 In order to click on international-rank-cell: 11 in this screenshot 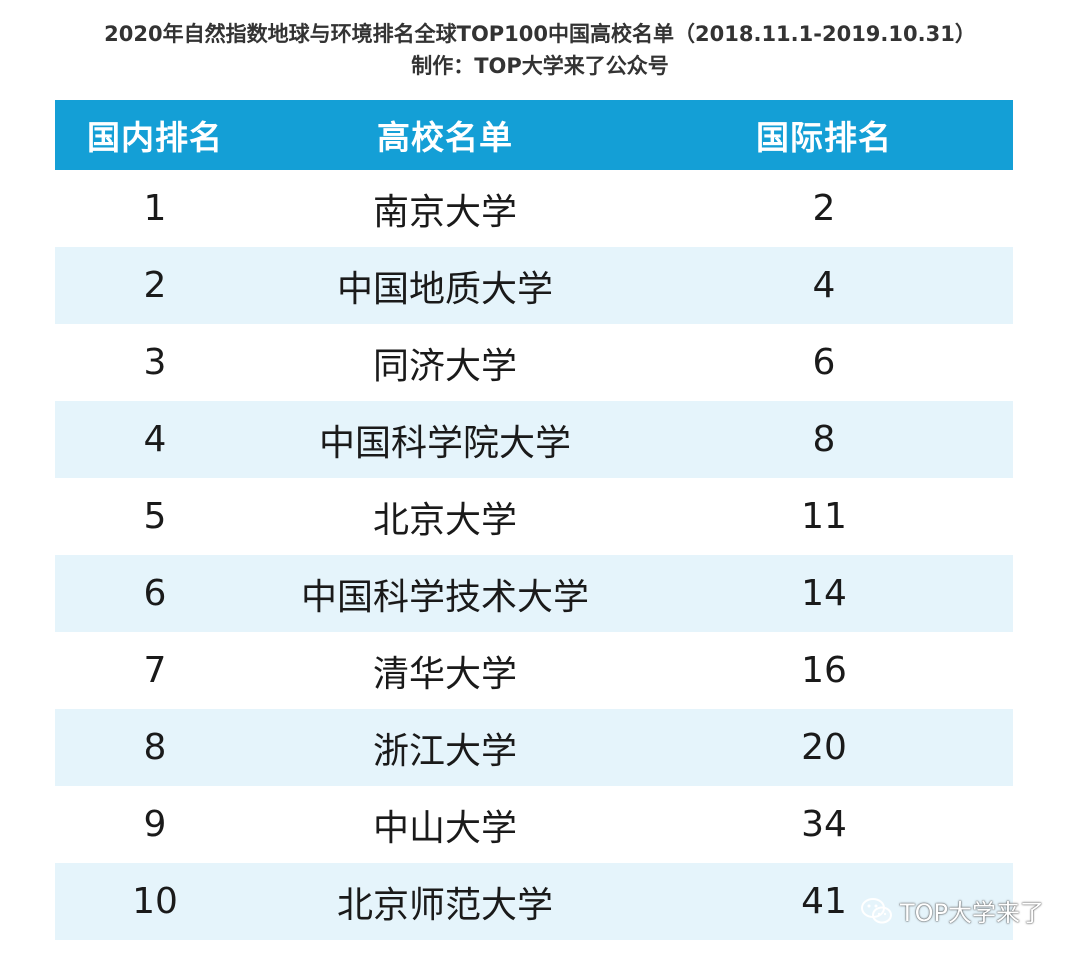, I will do `click(824, 516)`.